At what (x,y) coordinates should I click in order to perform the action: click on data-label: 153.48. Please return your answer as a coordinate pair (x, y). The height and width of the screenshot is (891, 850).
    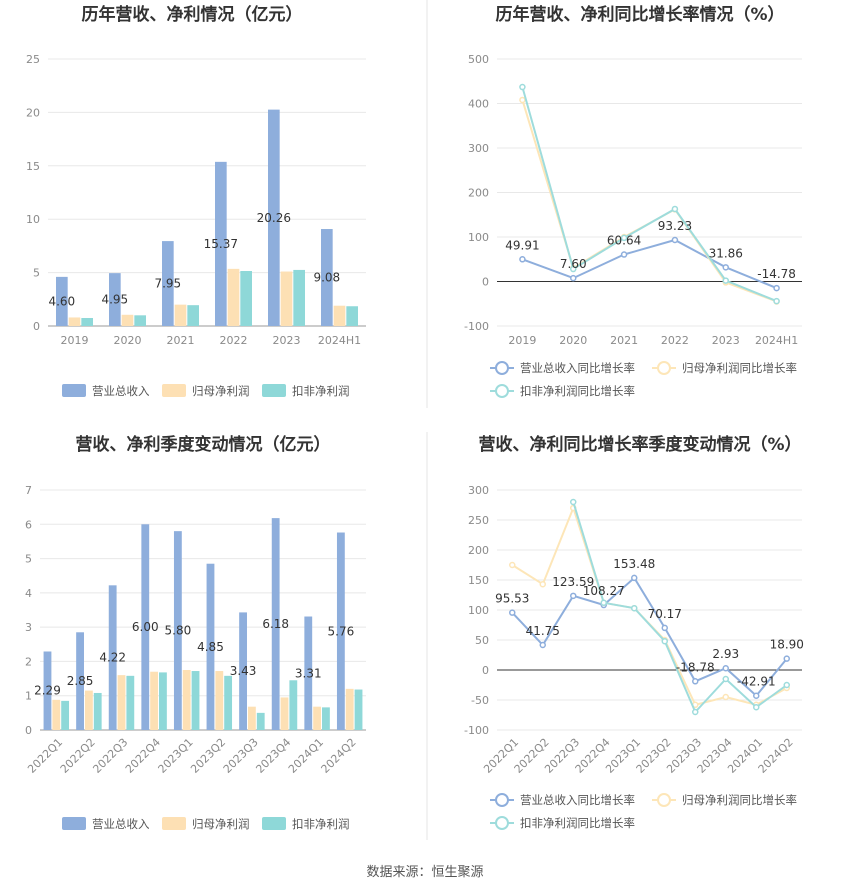
    Looking at the image, I should click on (634, 564).